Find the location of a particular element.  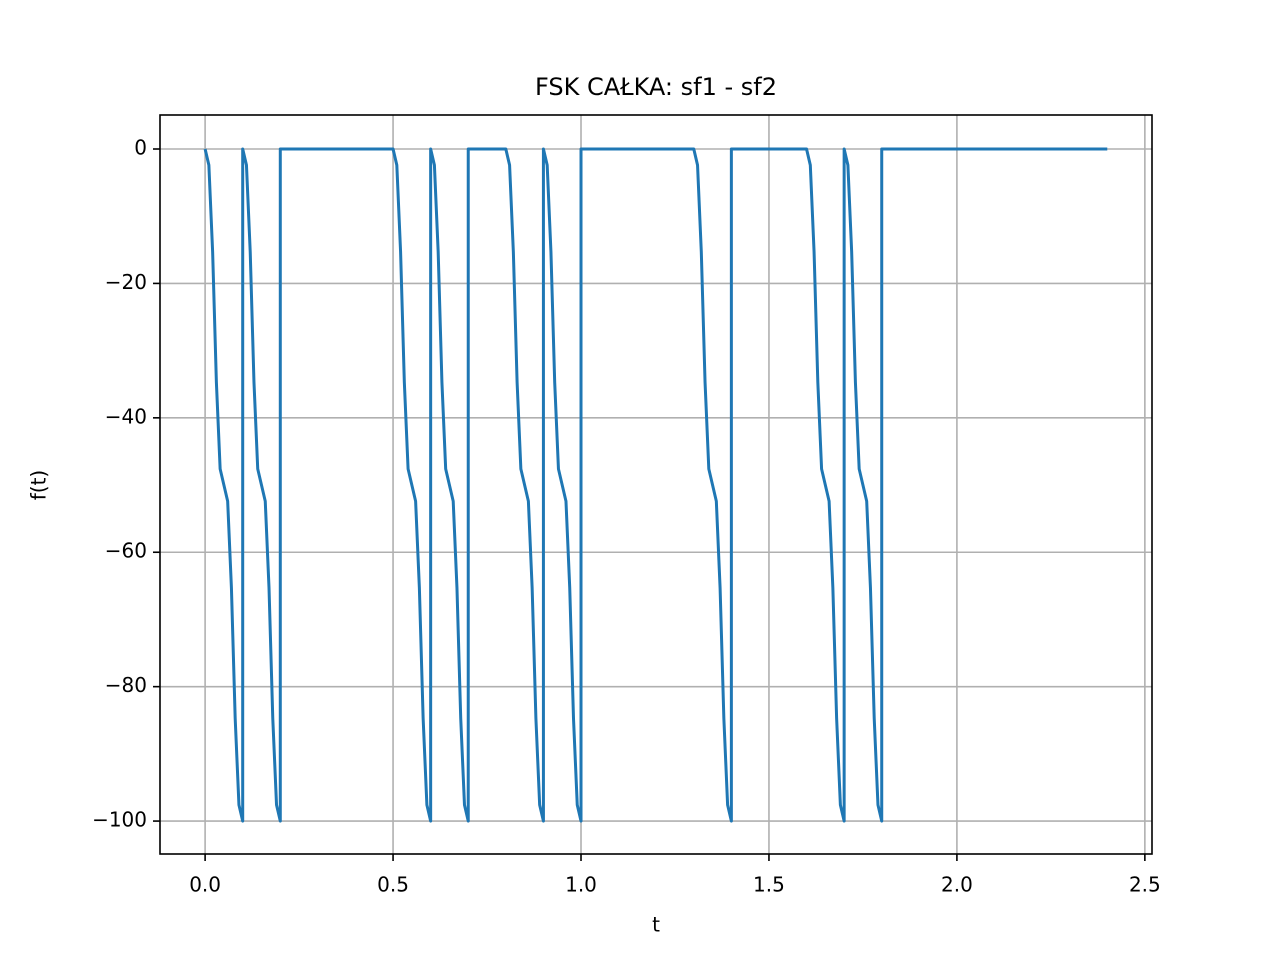

x-tick-label: 2.5 is located at coordinates (1145, 885).